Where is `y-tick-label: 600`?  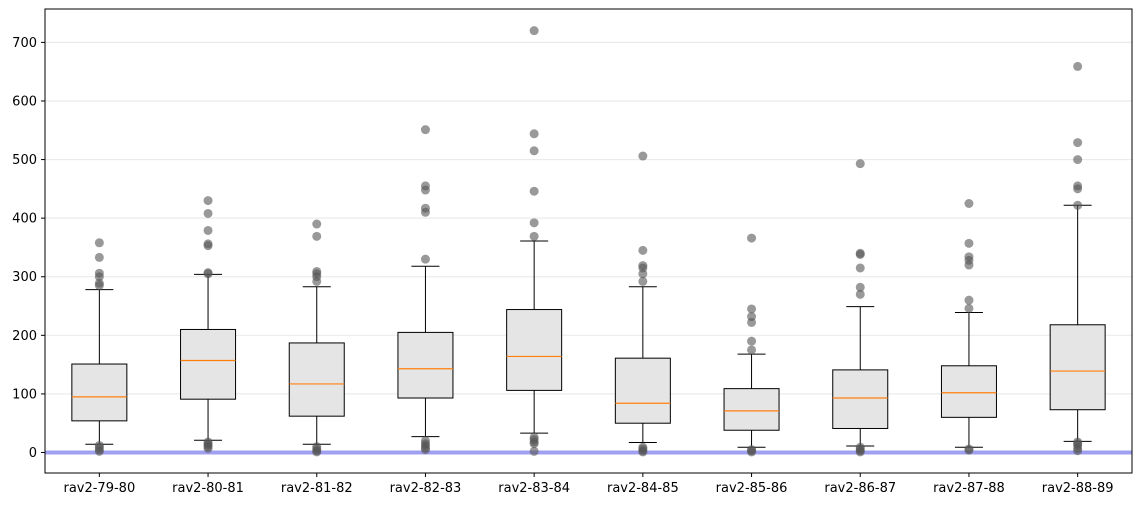
y-tick-label: 600 is located at coordinates (24, 101).